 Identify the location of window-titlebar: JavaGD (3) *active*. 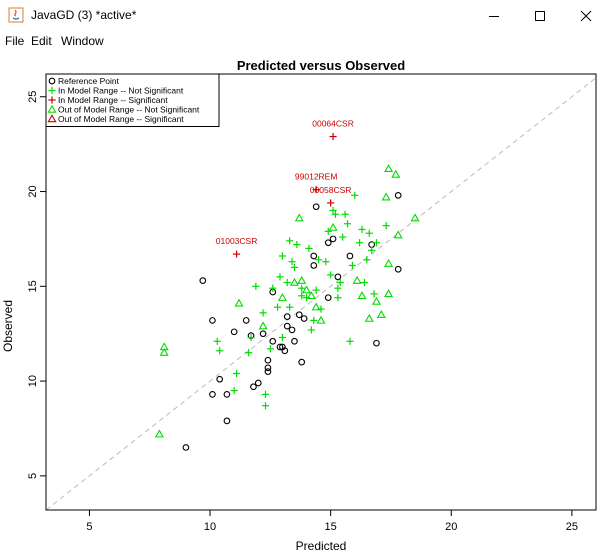
(304, 15).